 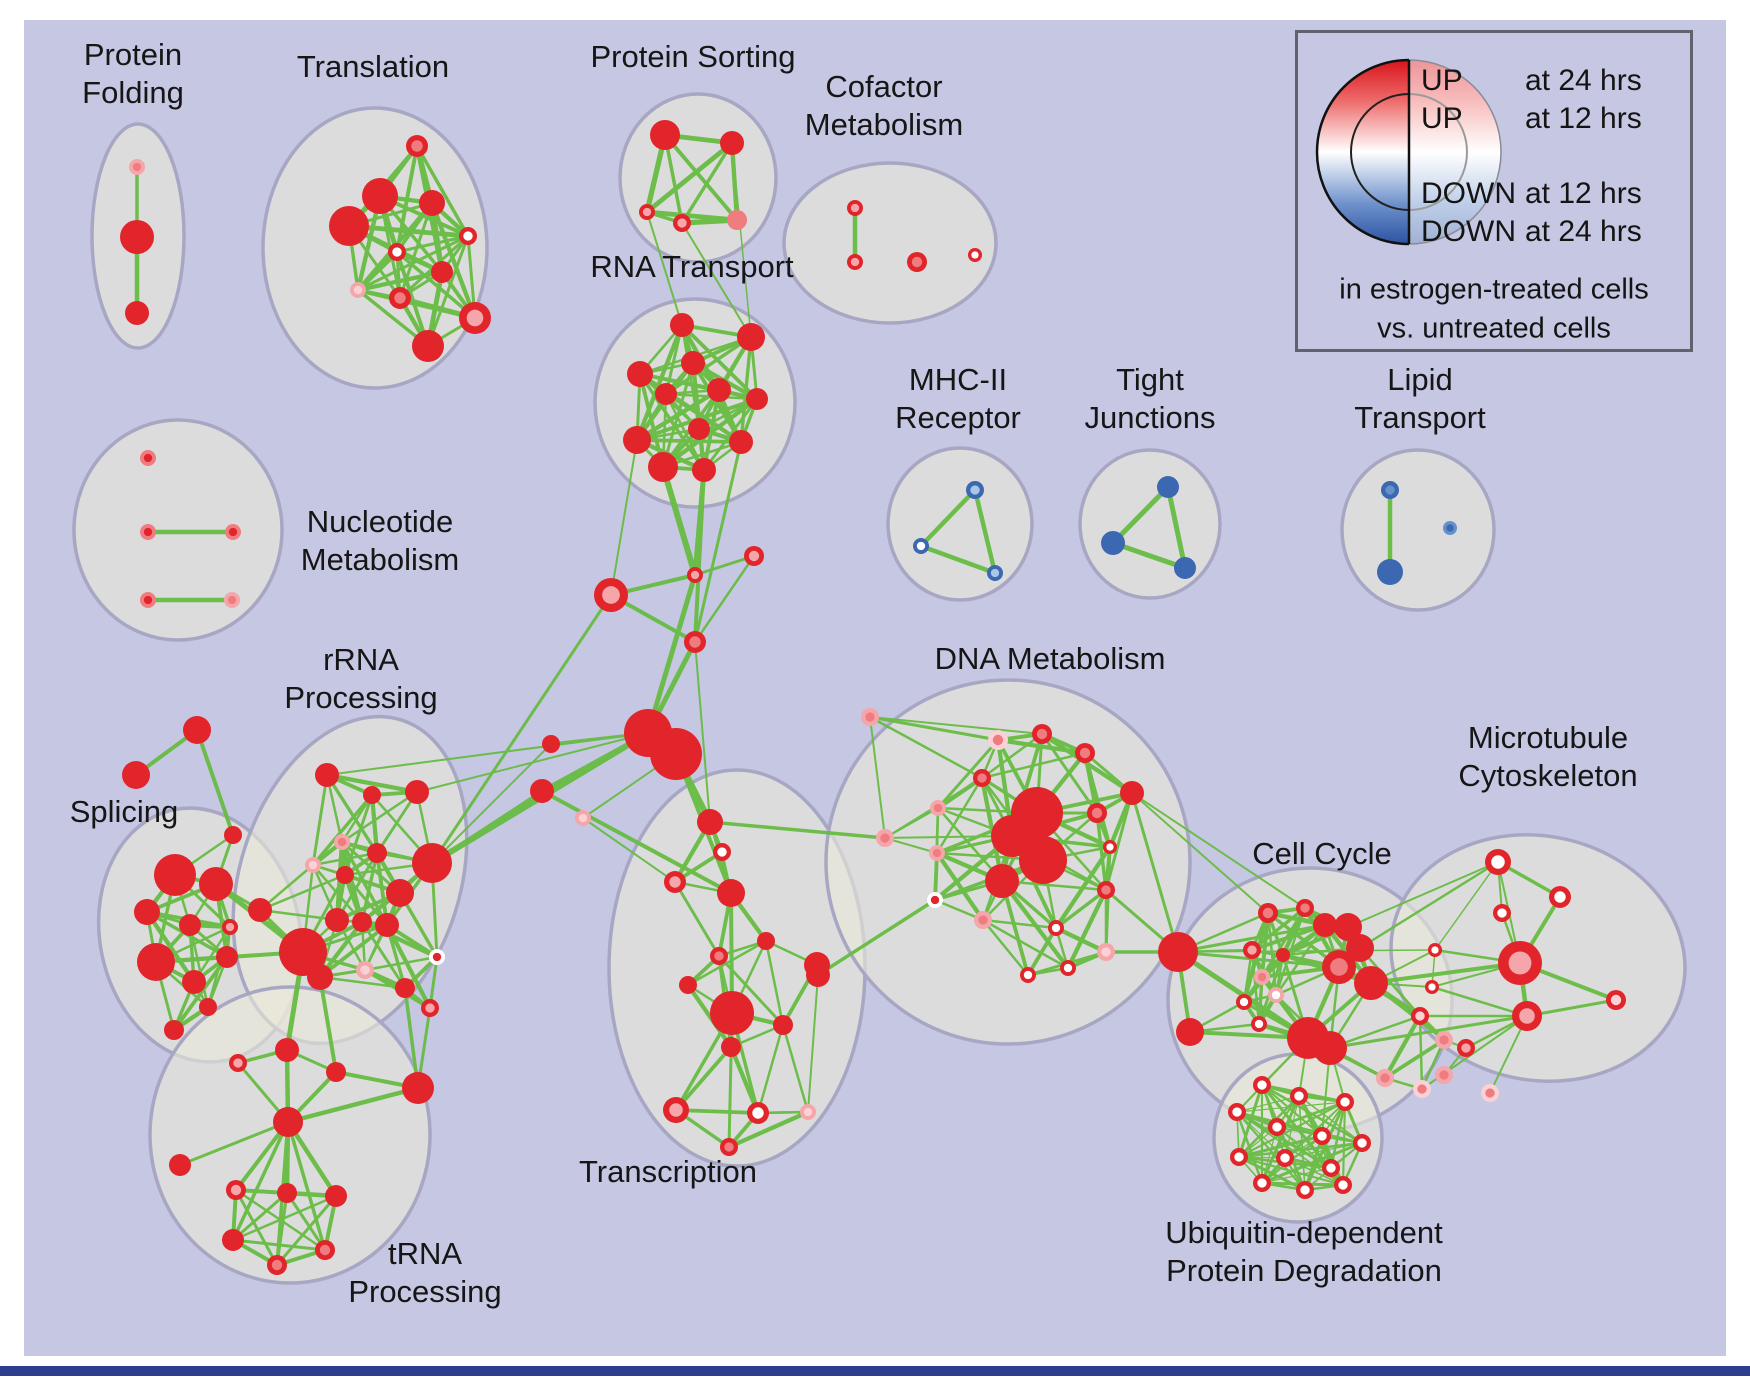 What do you see at coordinates (373, 66) in the screenshot?
I see `cluster-label-tl: Translation` at bounding box center [373, 66].